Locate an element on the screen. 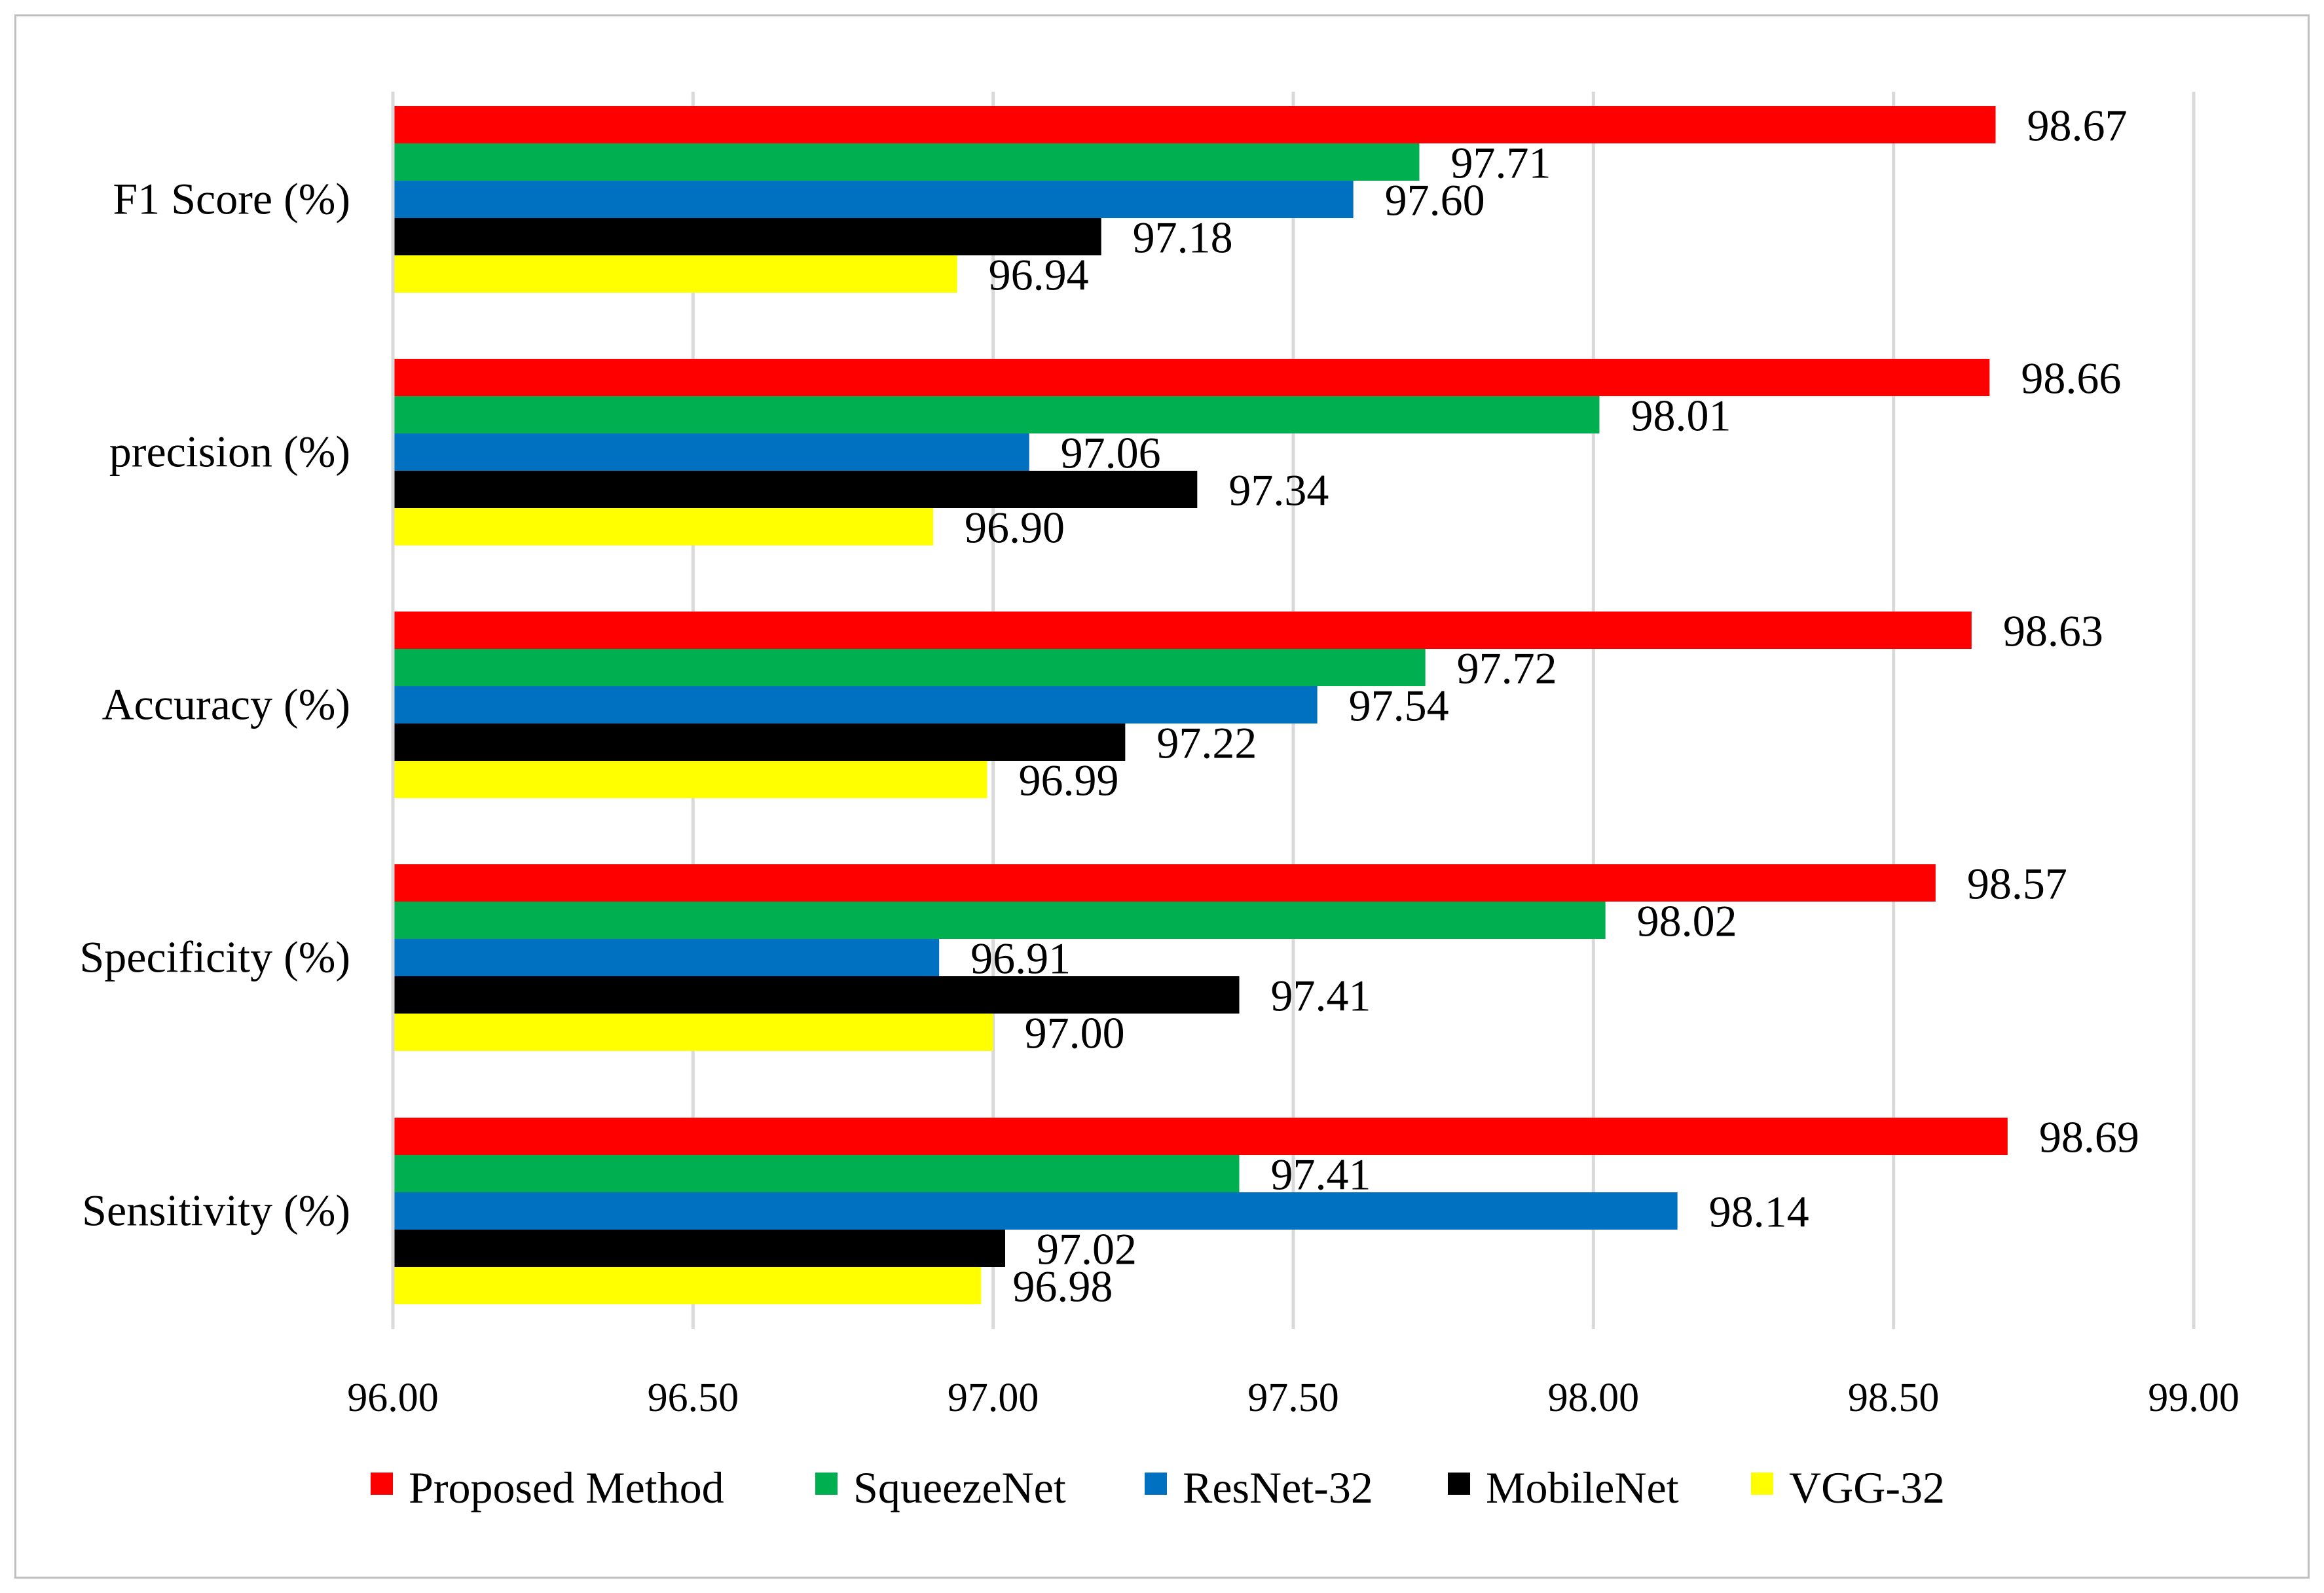 Image resolution: width=2324 pixels, height=1593 pixels. data-label: 97.22 is located at coordinates (1206, 743).